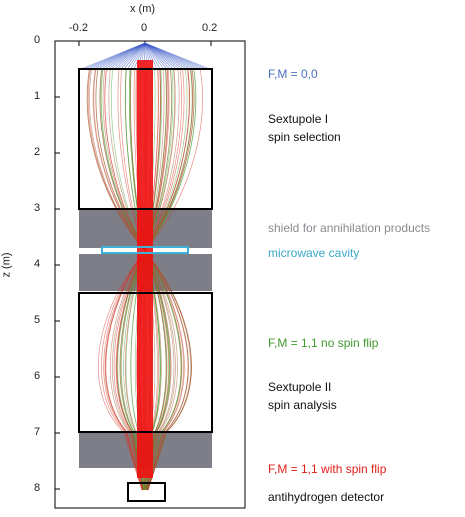  I want to click on label-fm-1-1-with-flip: F,M = 1,1 with spin flip, so click(327, 469).